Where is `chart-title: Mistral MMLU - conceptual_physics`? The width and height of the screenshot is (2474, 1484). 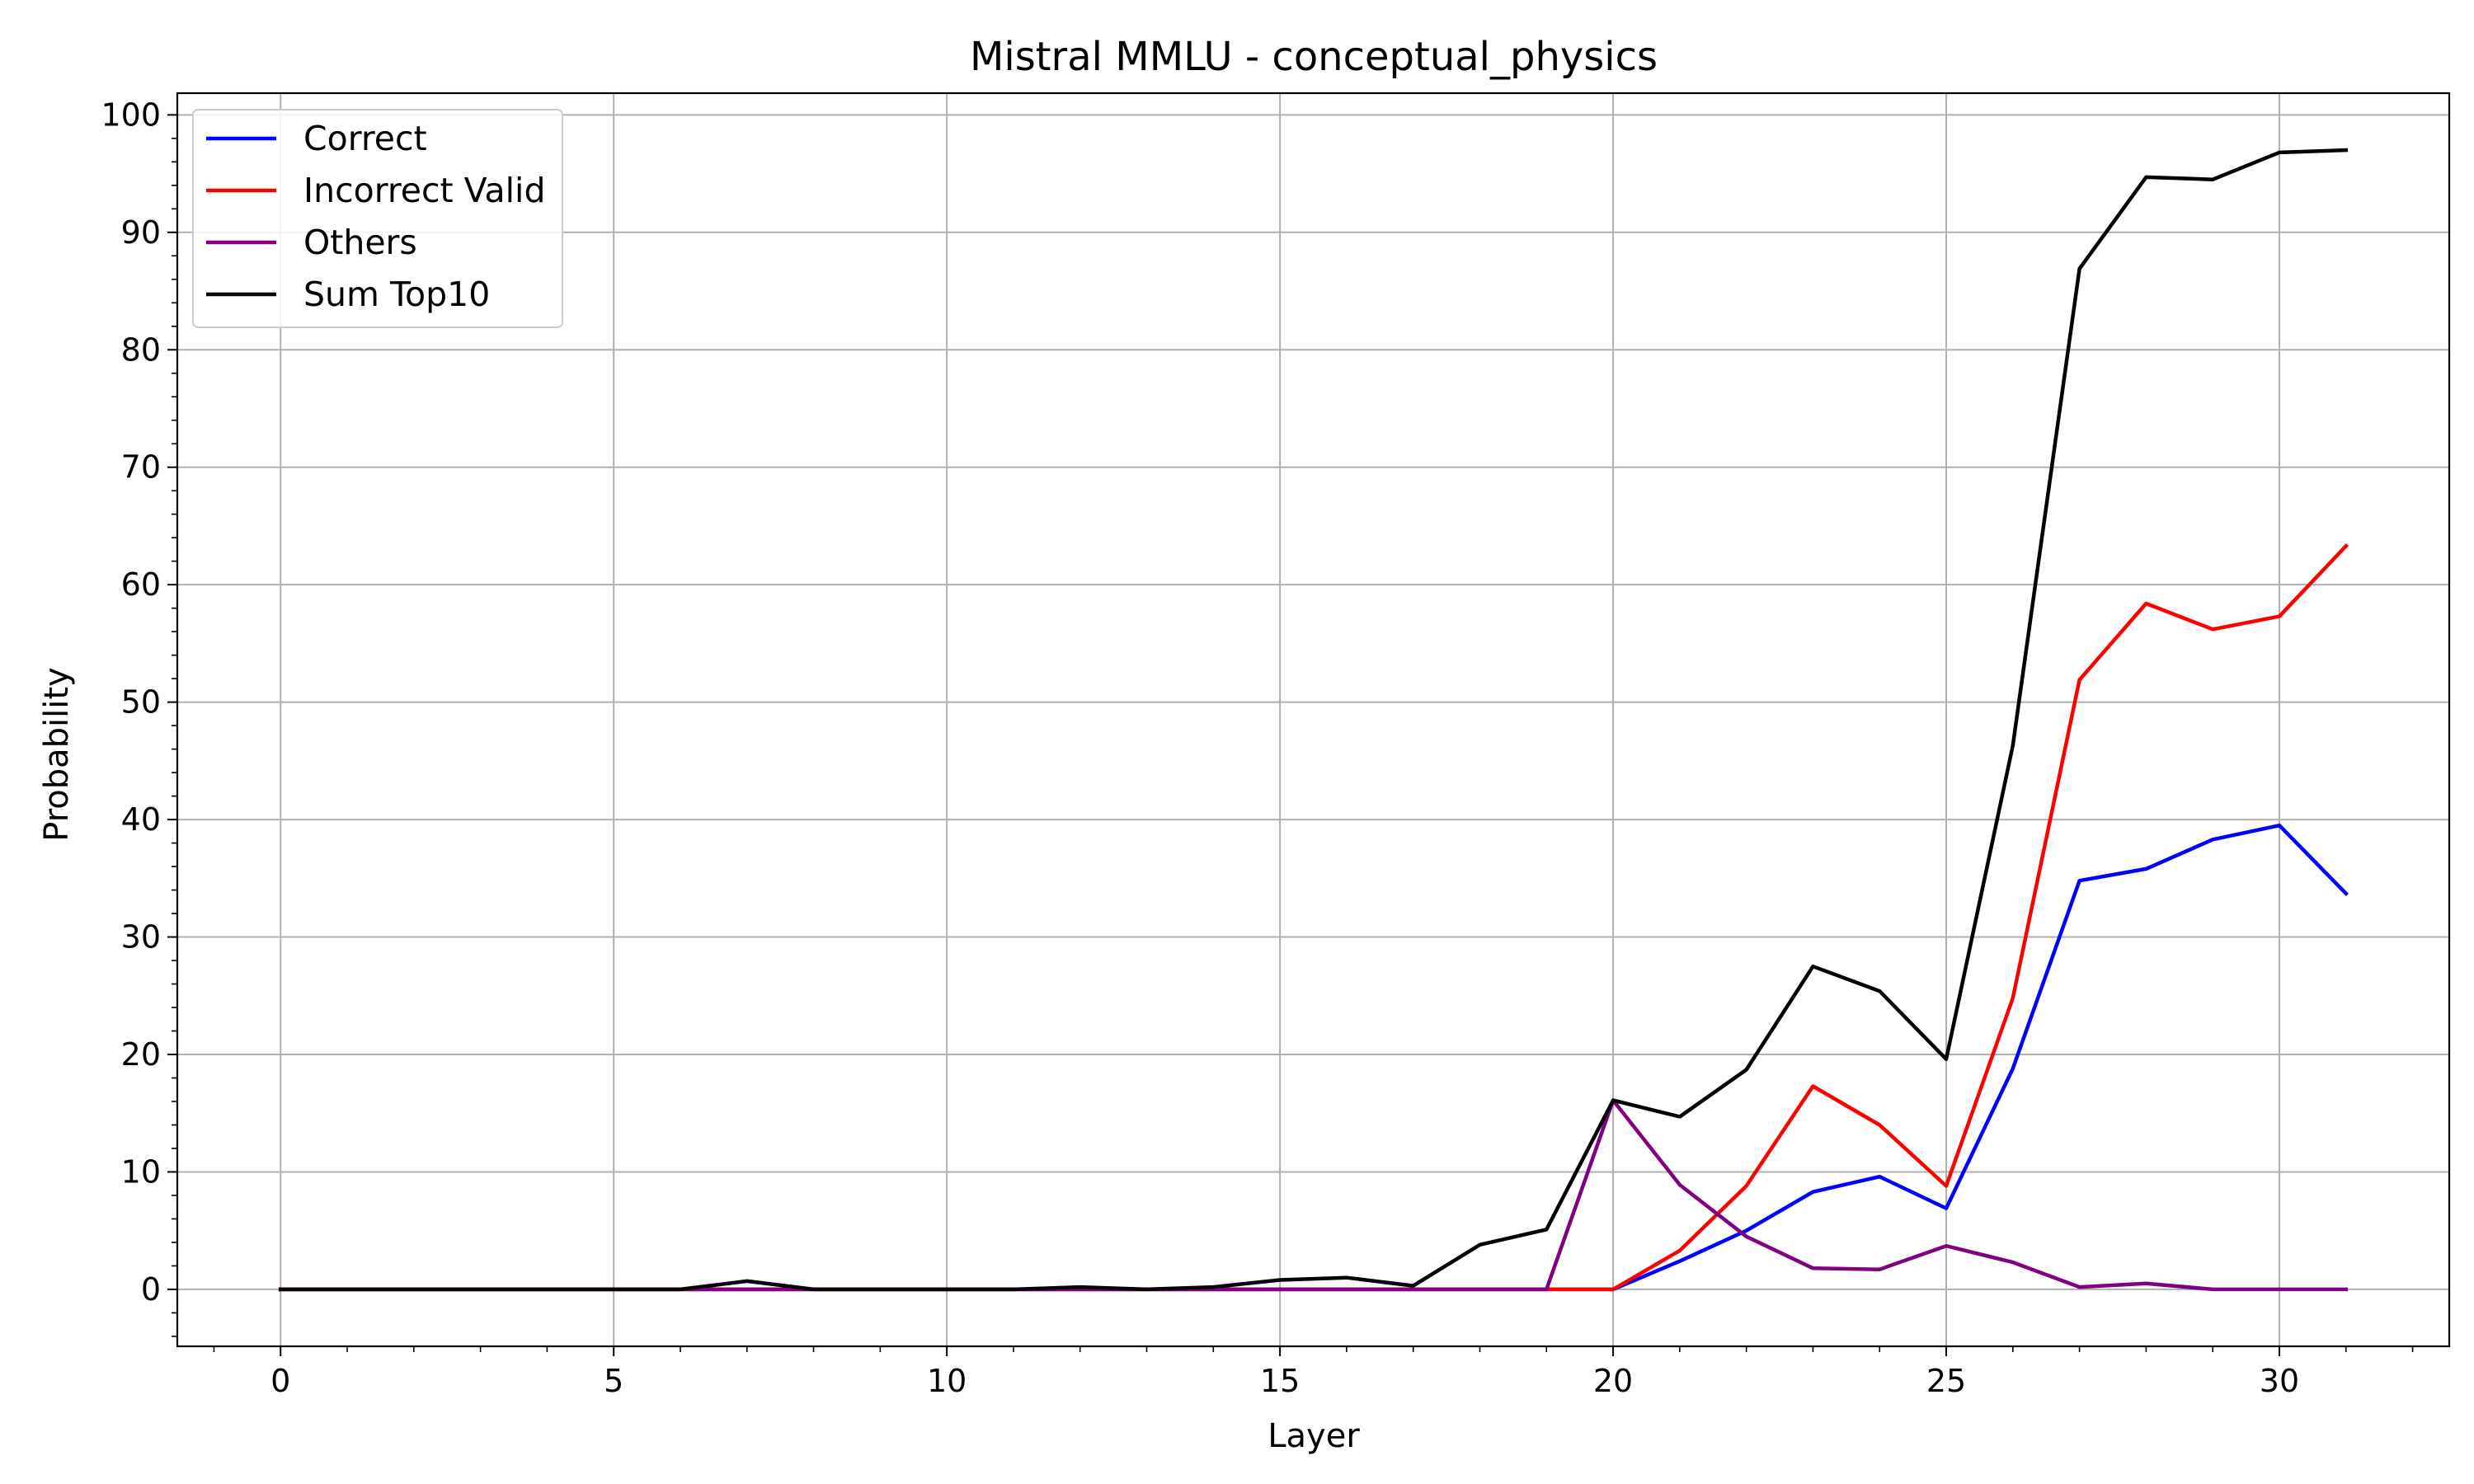
chart-title: Mistral MMLU - conceptual_physics is located at coordinates (1314, 57).